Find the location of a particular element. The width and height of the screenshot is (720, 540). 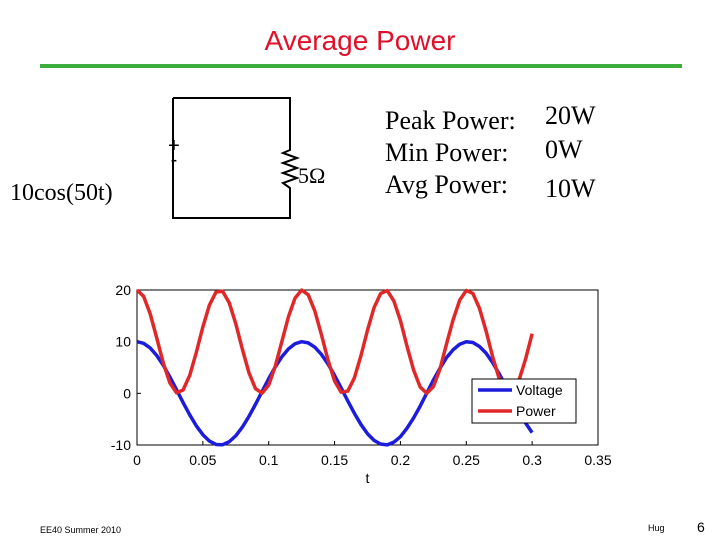

x-tick-label: 0.3 is located at coordinates (532, 460).